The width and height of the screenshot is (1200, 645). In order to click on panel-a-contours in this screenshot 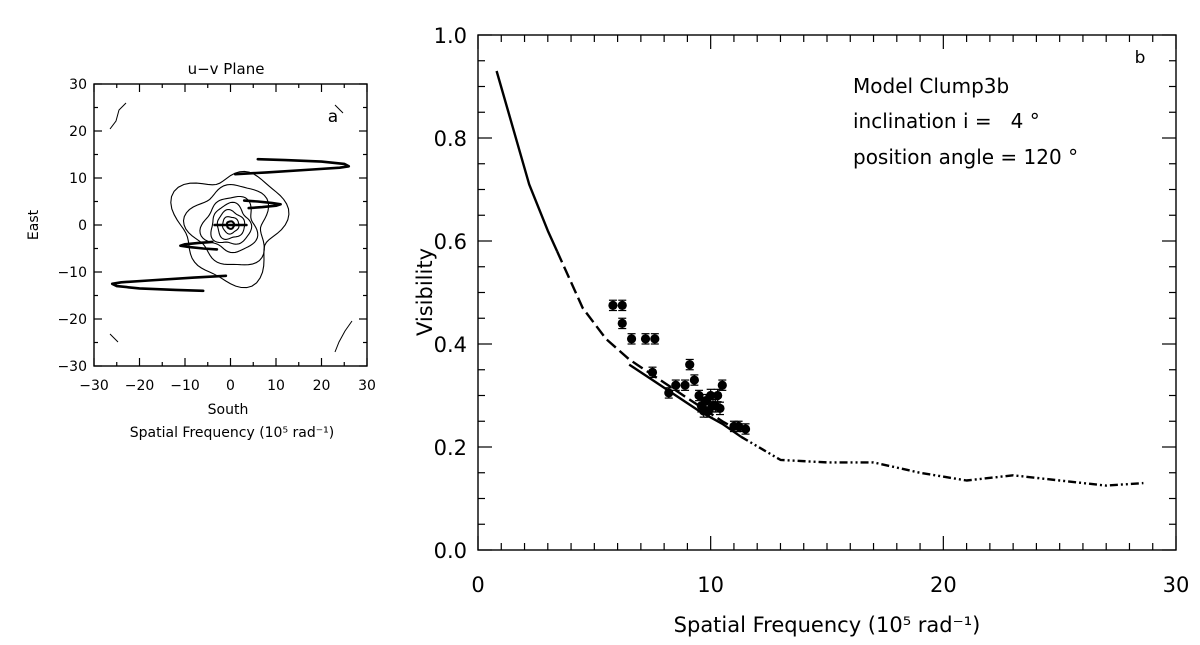, I will do `click(230, 229)`.